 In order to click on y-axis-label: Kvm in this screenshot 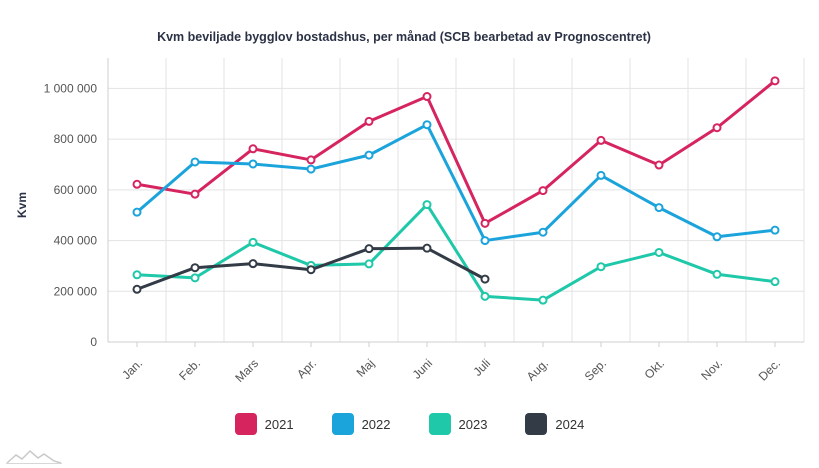, I will do `click(22, 205)`.